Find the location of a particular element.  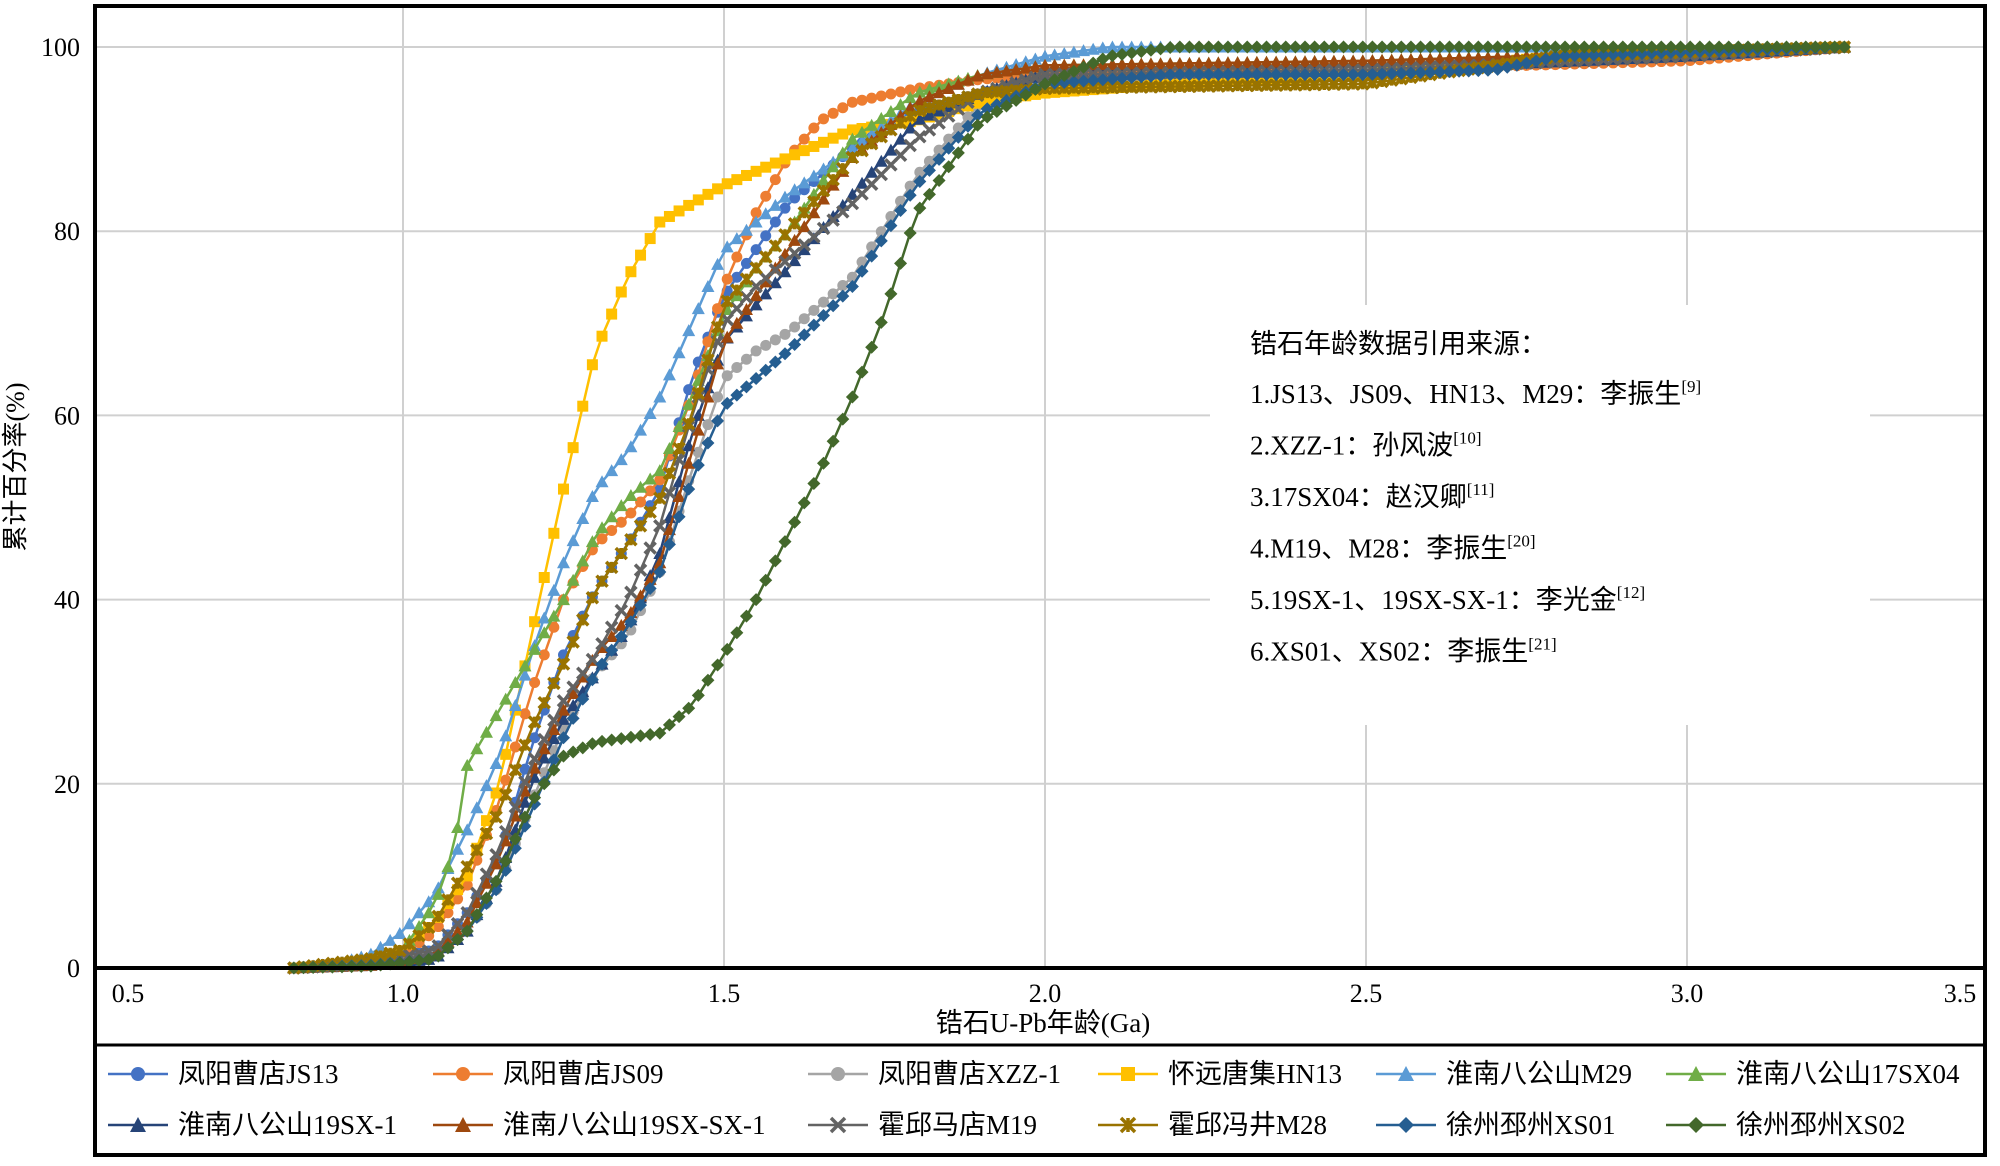

annotation-text: 1.JS13、JS09、HN13、M29：李振生 is located at coordinates (1465, 394).